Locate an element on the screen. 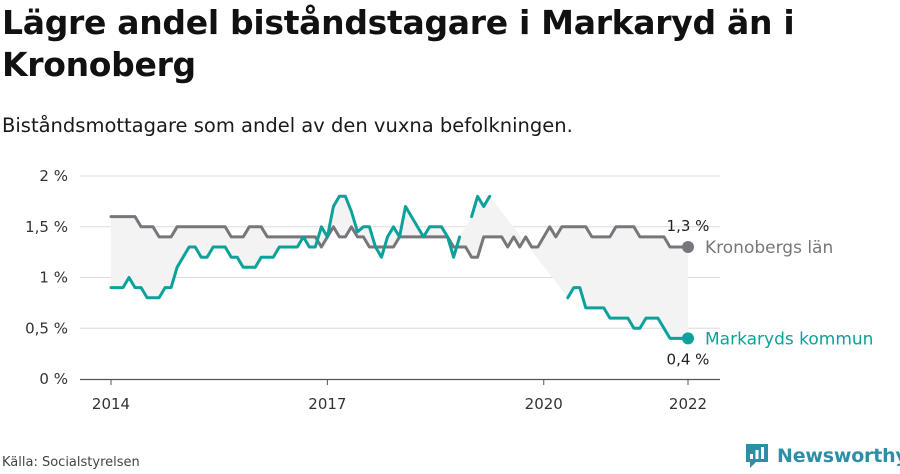  series-name-label: Markaryds kommun is located at coordinates (789, 339).